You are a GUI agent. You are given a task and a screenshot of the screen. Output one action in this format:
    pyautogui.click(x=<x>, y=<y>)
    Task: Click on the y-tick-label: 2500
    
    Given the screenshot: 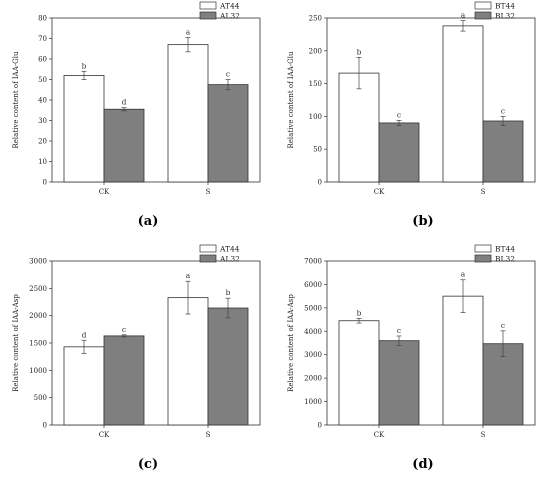 What is the action you would take?
    pyautogui.click(x=38, y=289)
    